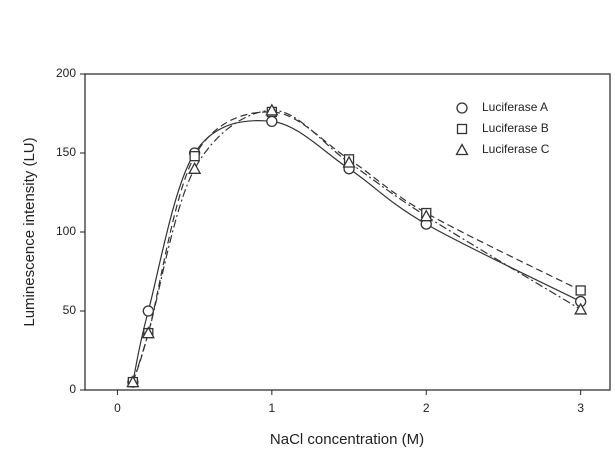 This screenshot has width=615, height=454. I want to click on x-tick-label: 1, so click(271, 408).